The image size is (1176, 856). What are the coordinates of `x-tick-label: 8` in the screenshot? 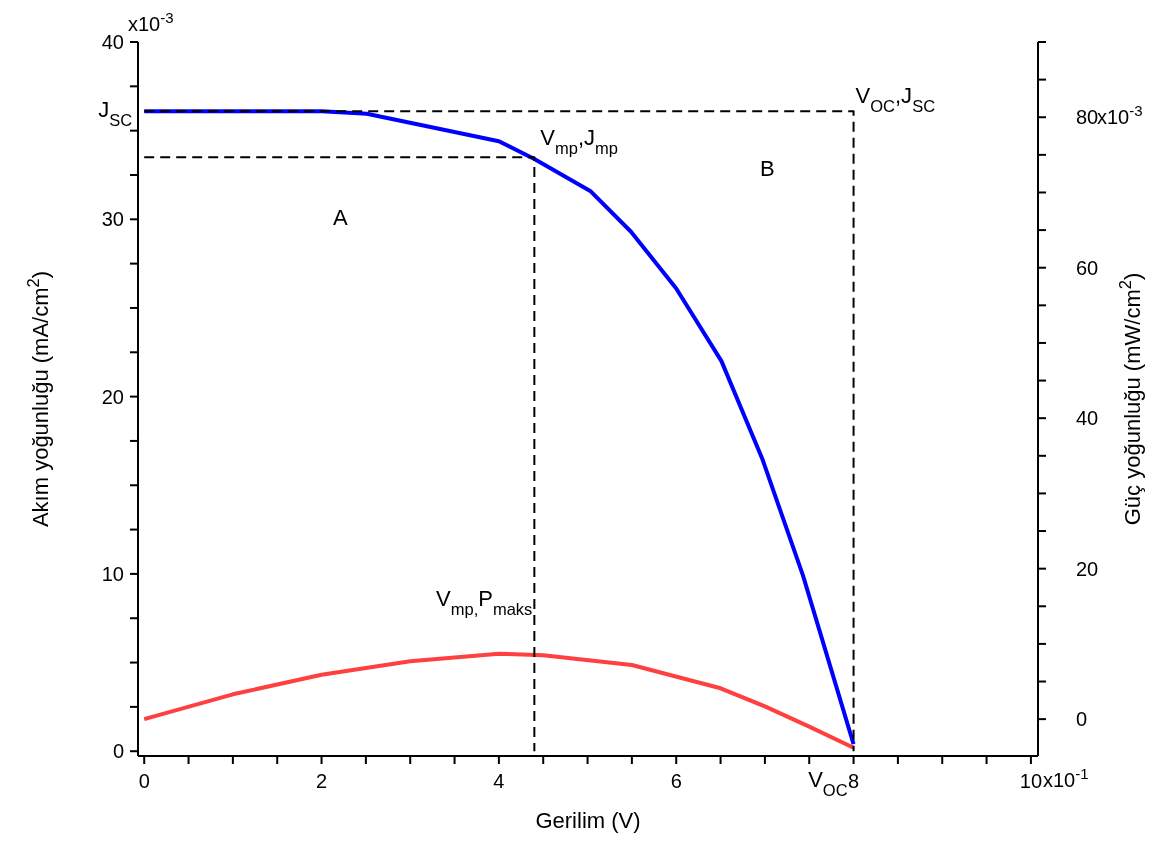 It's located at (854, 781).